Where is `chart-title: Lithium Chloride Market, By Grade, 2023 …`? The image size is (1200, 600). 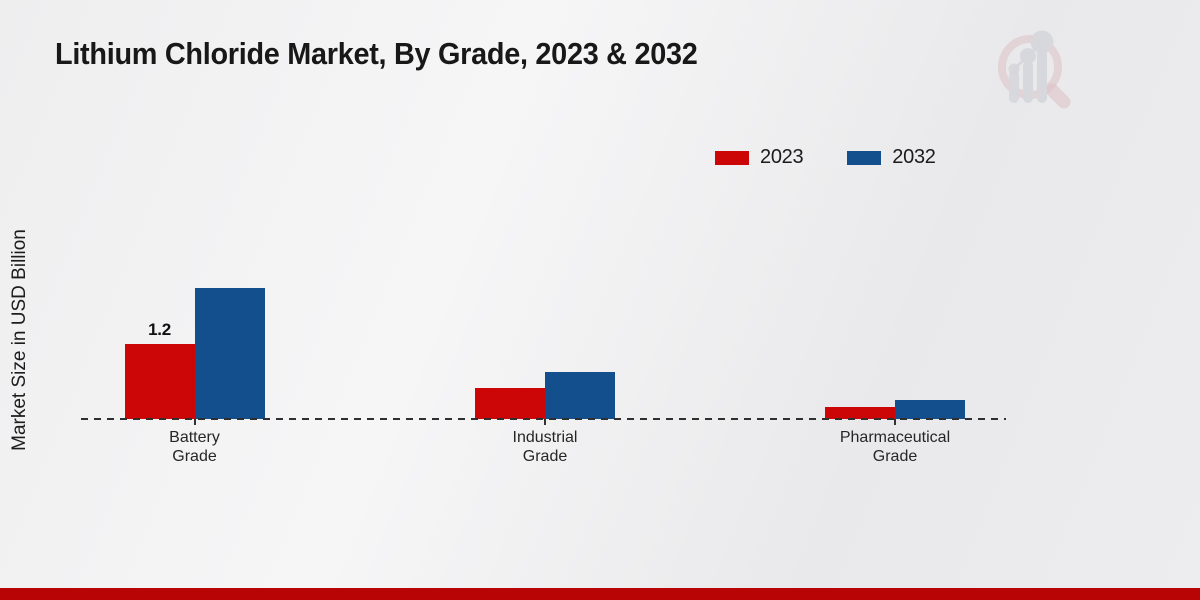
chart-title: Lithium Chloride Market, By Grade, 2023 … is located at coordinates (376, 53).